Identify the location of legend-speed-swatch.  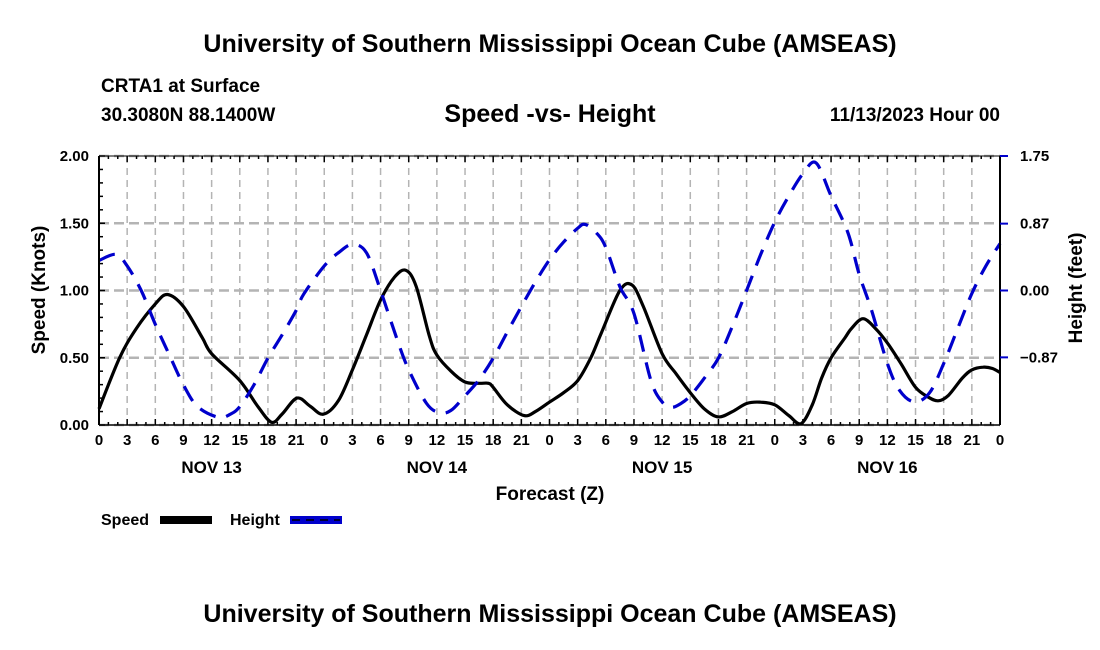
(186, 520).